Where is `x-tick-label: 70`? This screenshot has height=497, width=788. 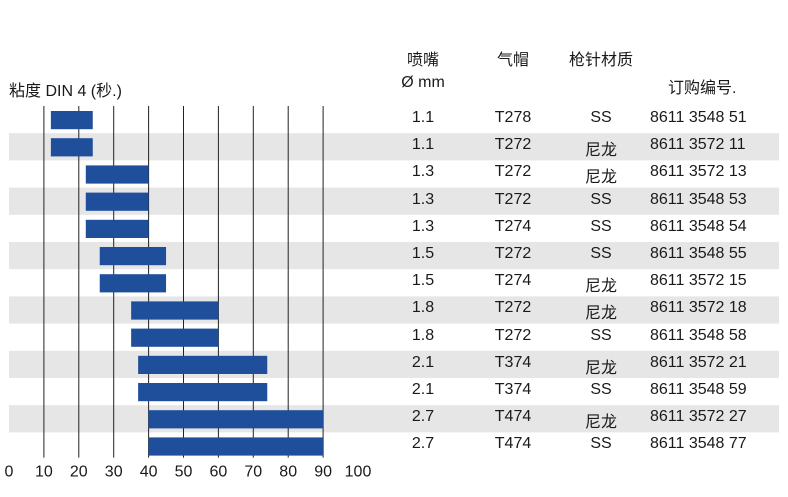 x-tick-label: 70 is located at coordinates (253, 472).